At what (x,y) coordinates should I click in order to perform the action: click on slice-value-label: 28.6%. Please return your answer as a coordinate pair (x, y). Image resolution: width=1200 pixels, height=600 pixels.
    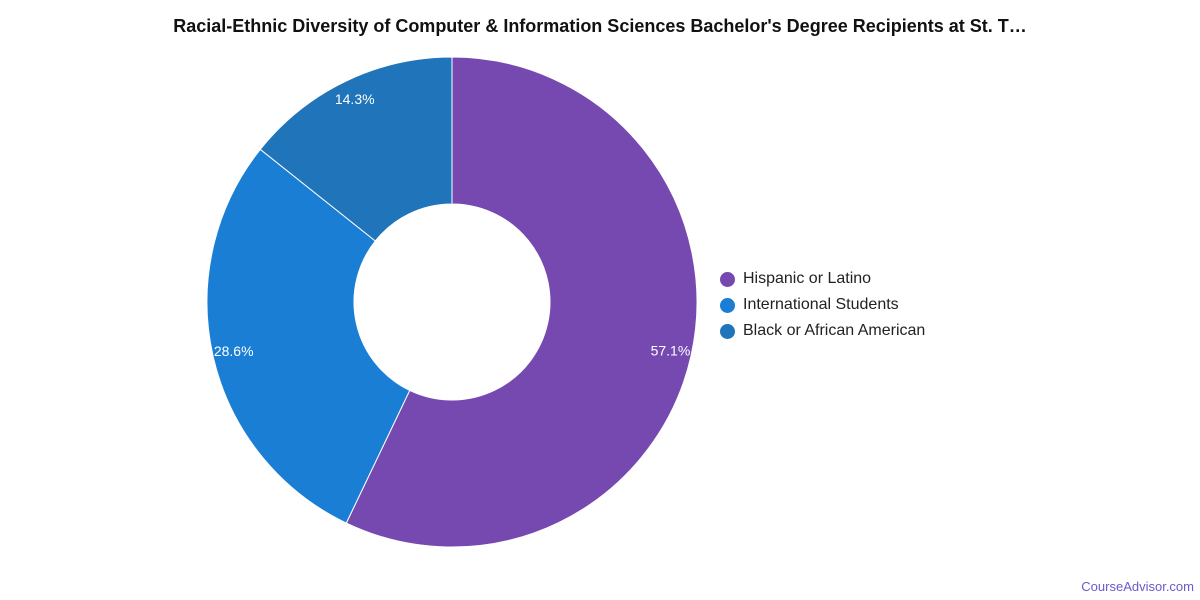
    Looking at the image, I should click on (234, 351).